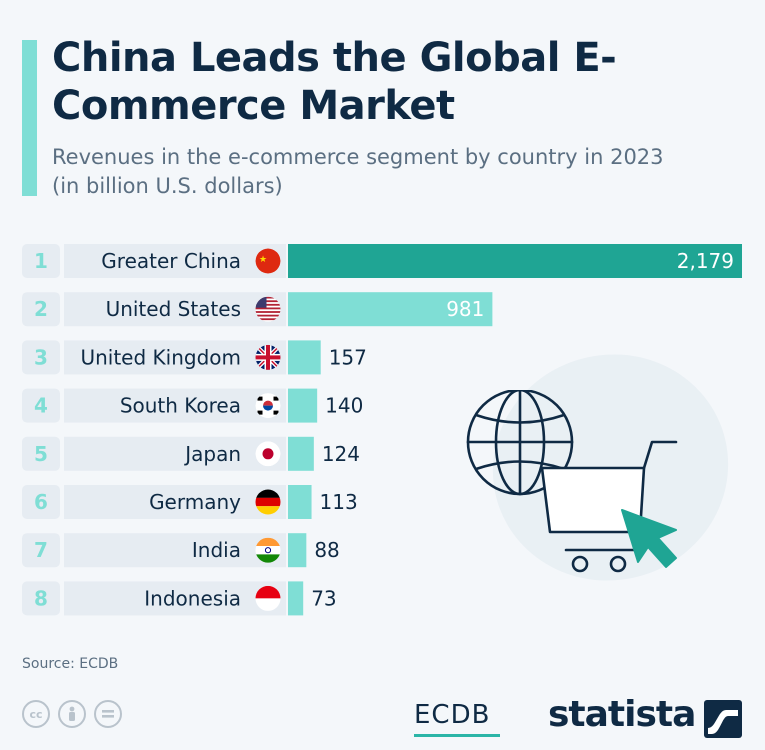  I want to click on chart-title: China Leads the Global E-Commerce Market, so click(334, 82).